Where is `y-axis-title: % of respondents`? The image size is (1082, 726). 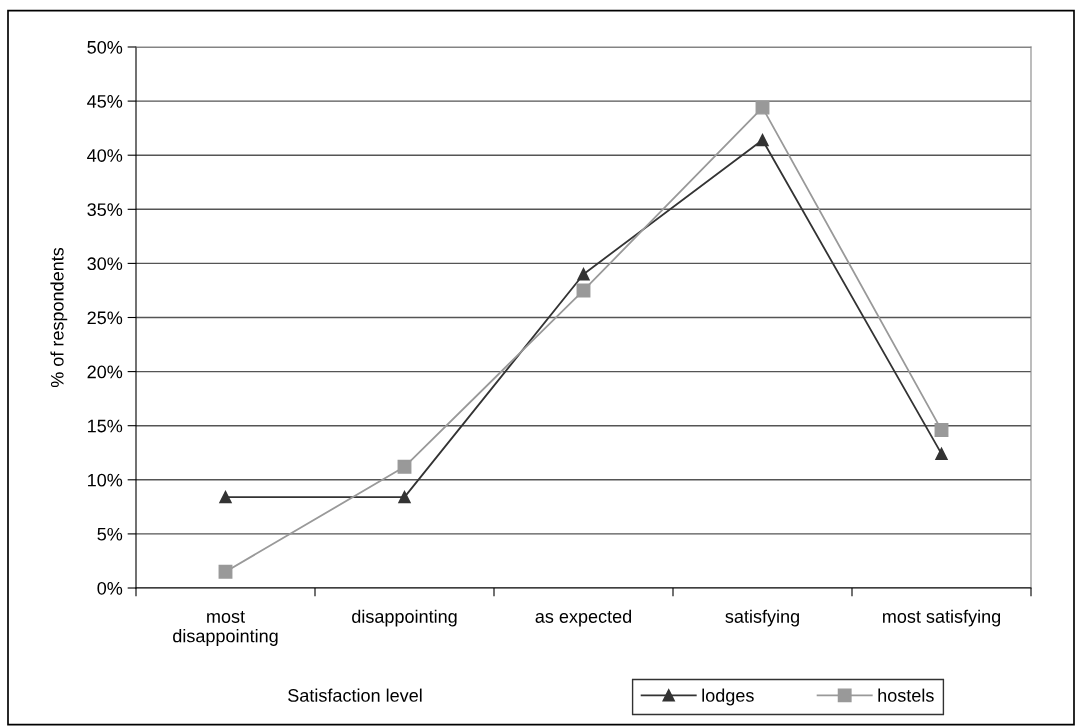
y-axis-title: % of respondents is located at coordinates (59, 317).